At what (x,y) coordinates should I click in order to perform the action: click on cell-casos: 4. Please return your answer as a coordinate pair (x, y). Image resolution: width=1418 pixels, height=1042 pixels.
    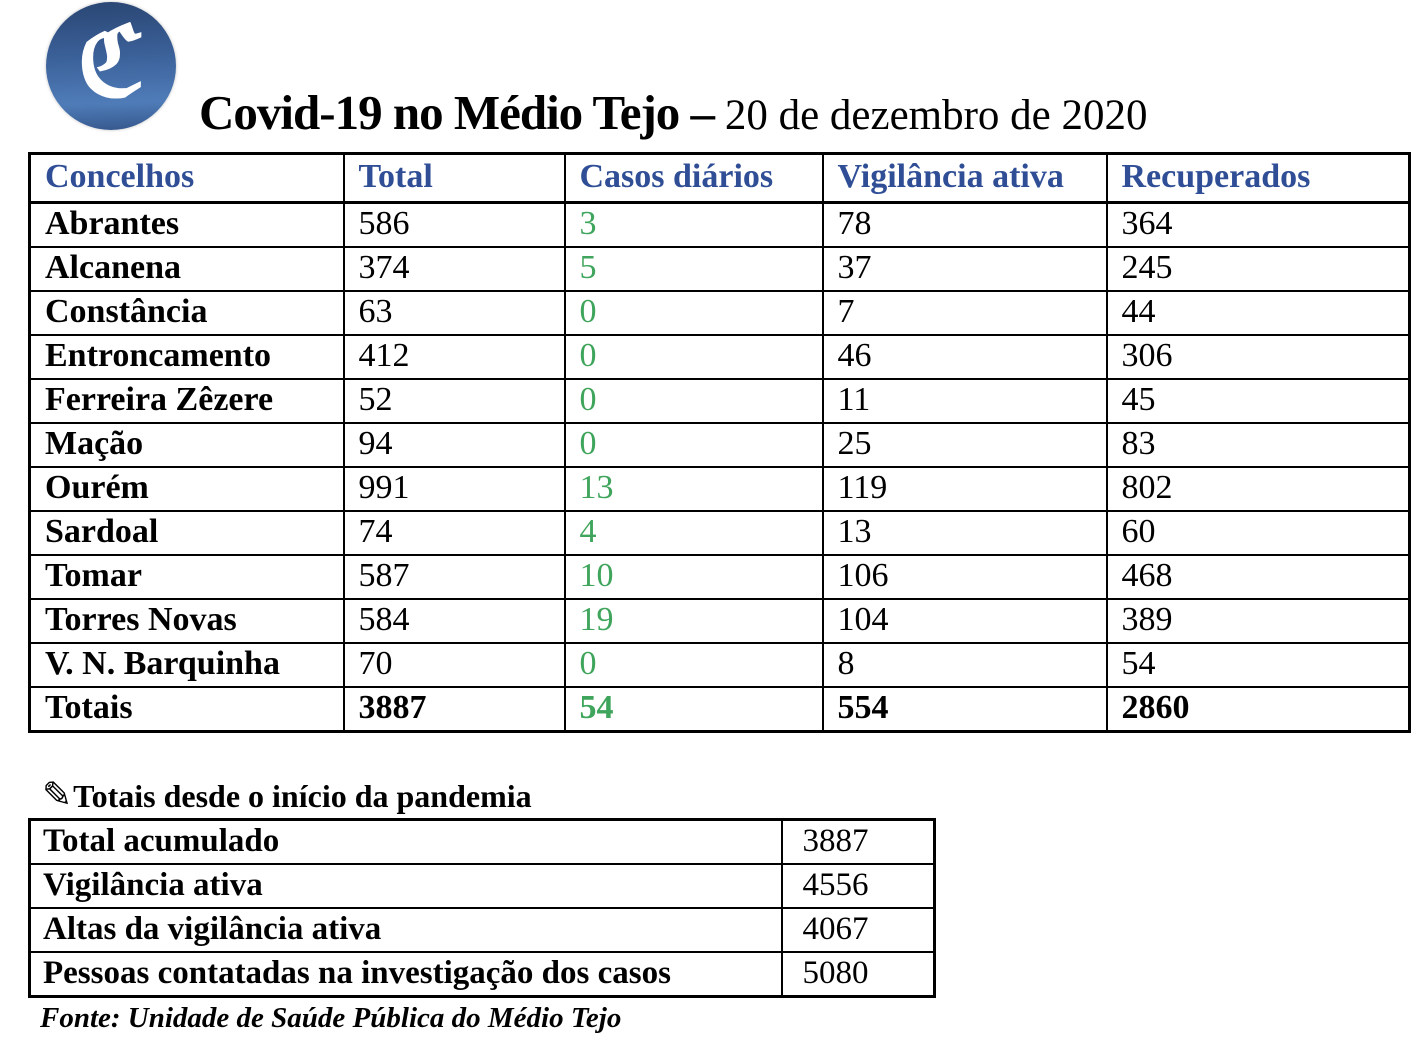
    Looking at the image, I should click on (693, 533).